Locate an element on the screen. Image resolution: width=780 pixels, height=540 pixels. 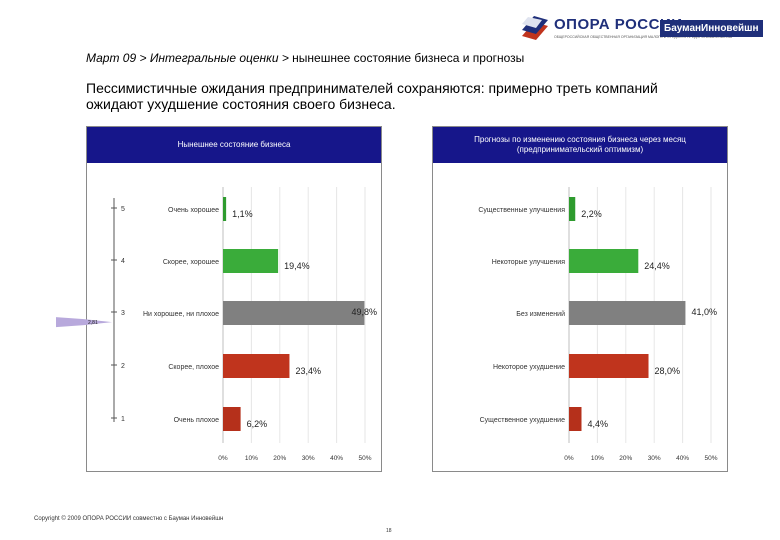
category-label: Существенное ухудшение is located at coordinates (522, 420).